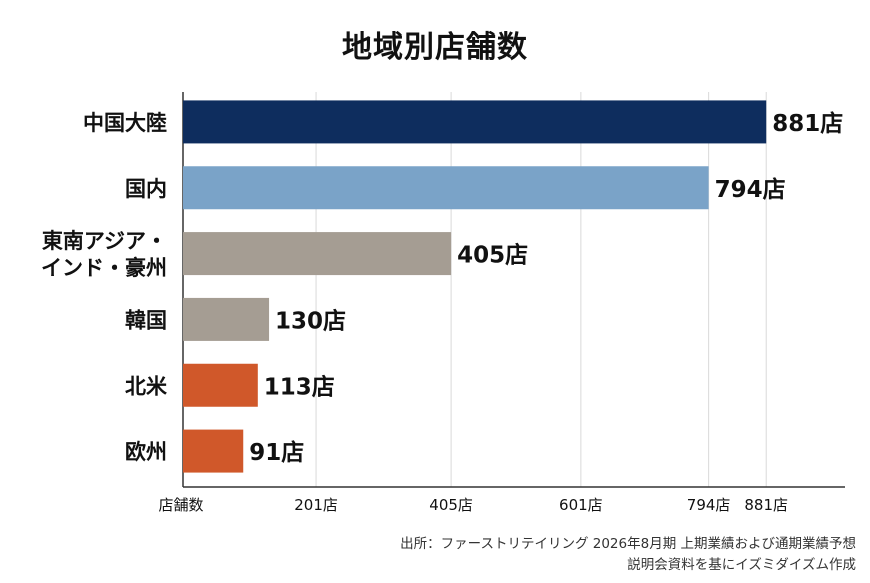 Image resolution: width=870 pixels, height=583 pixels. I want to click on value-label: 794店, so click(750, 190).